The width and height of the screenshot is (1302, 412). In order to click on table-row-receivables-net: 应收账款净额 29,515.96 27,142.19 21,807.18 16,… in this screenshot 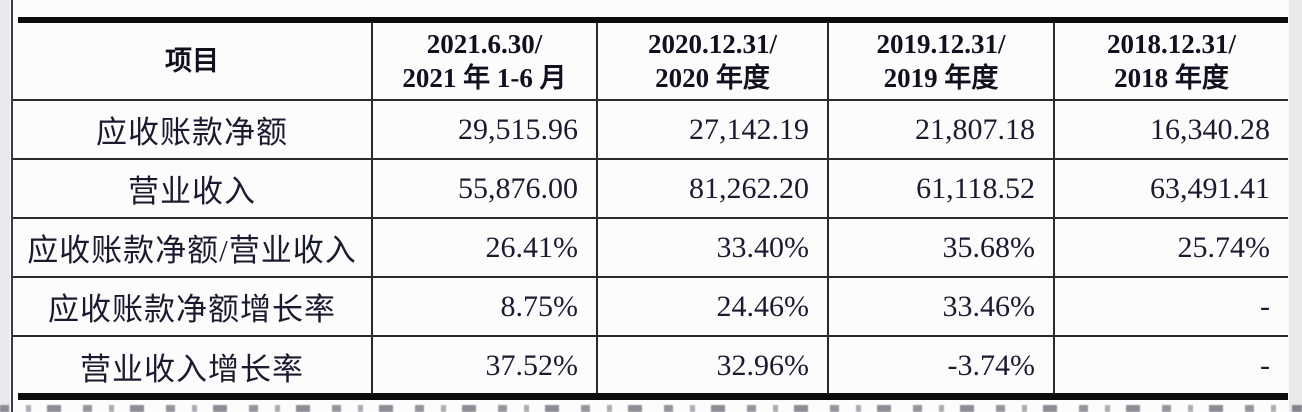, I will do `click(650, 129)`.